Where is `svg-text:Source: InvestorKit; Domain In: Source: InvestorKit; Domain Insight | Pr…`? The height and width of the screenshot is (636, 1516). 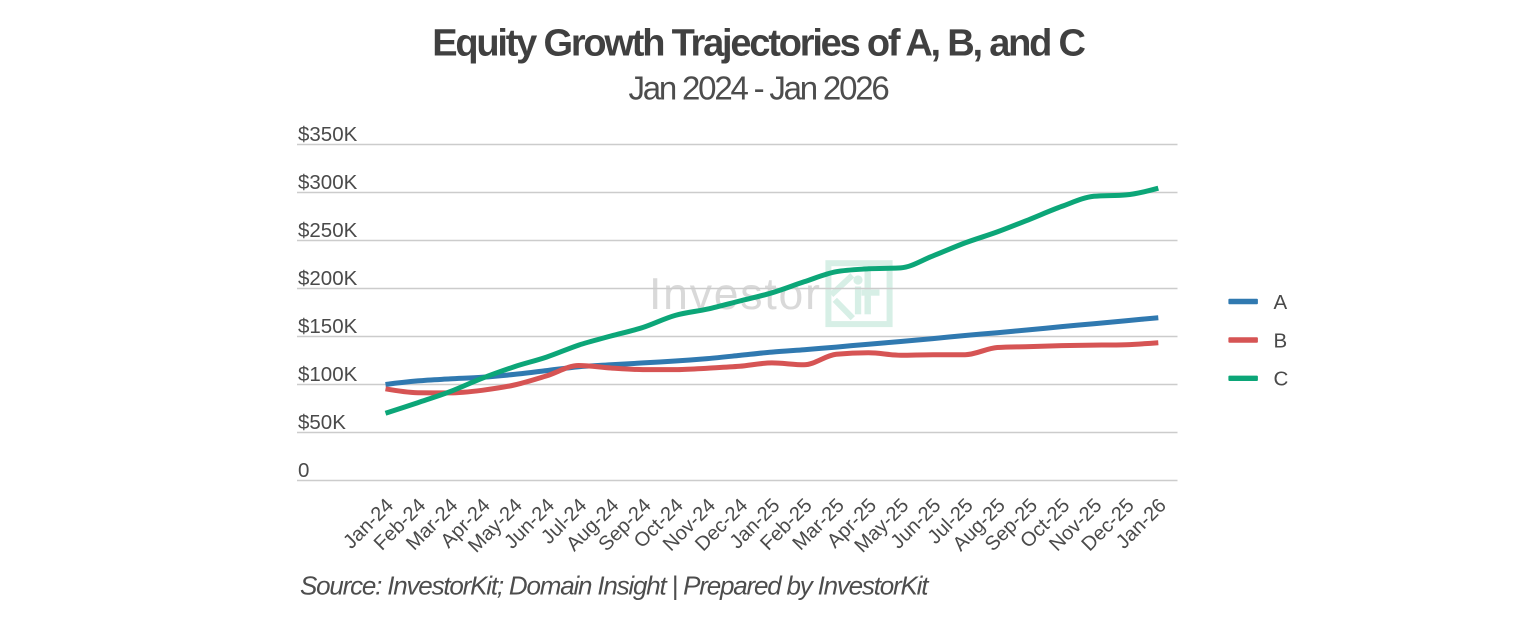
svg-text:Source: InvestorKit; Domain In: Source: InvestorKit; Domain Insight | Pr… is located at coordinates (615, 586).